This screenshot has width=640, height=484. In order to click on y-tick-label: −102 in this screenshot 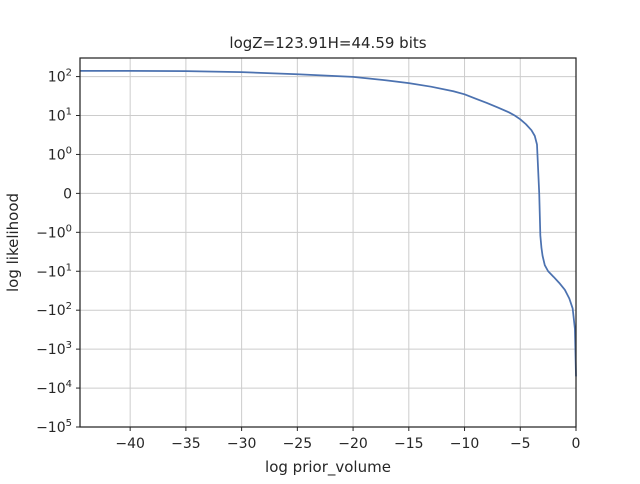, I will do `click(54, 310)`.